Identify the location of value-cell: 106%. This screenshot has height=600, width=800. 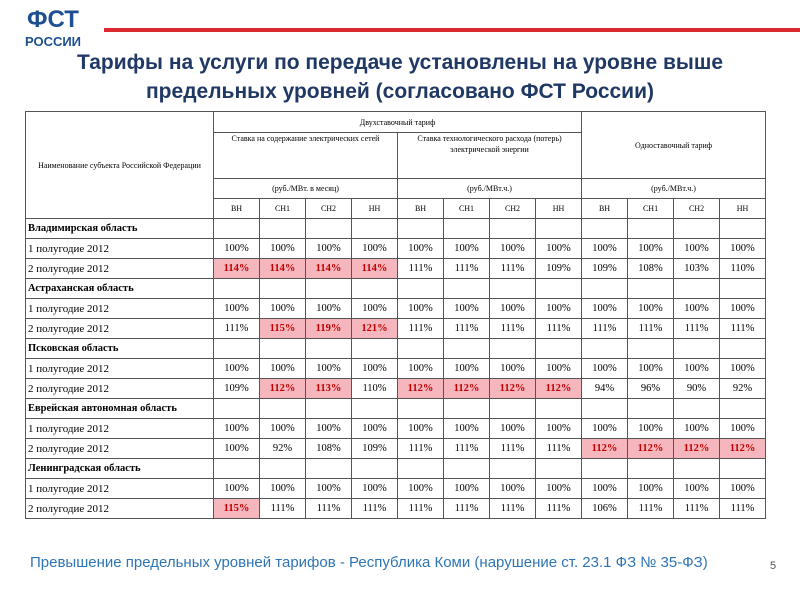
(605, 508).